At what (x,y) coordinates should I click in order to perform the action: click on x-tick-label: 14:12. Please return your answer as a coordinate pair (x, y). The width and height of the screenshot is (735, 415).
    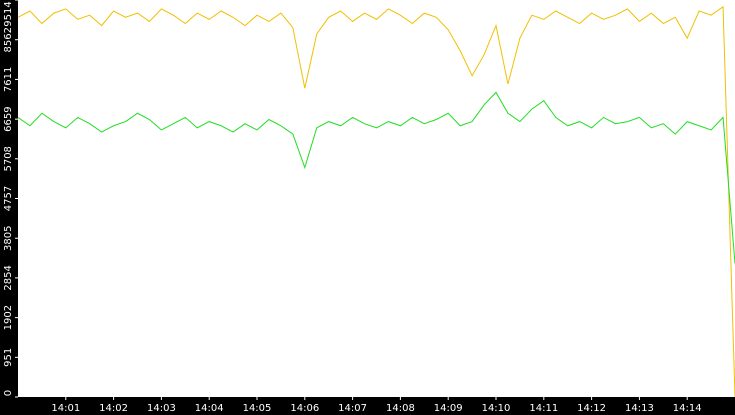
    Looking at the image, I should click on (591, 408).